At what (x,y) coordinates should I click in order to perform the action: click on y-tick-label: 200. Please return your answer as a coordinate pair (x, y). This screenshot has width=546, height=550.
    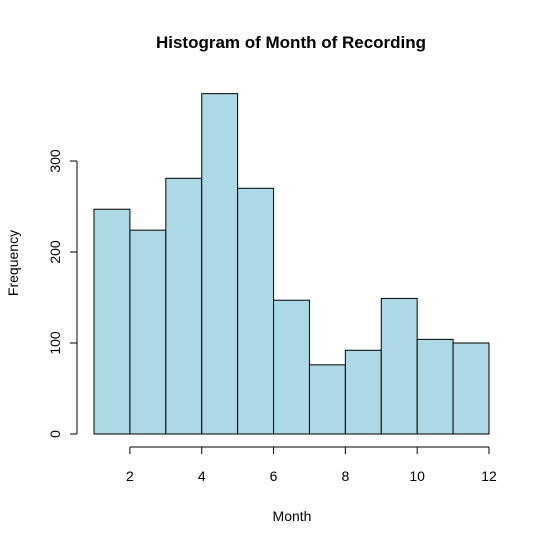
    Looking at the image, I should click on (55, 252).